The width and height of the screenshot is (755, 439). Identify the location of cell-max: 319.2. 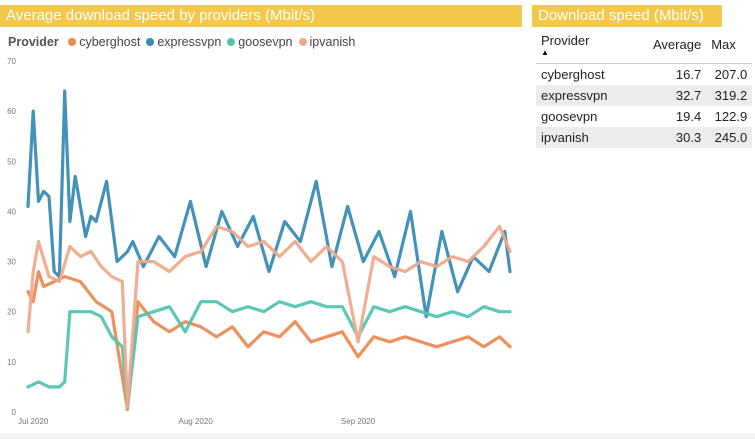
(729, 95).